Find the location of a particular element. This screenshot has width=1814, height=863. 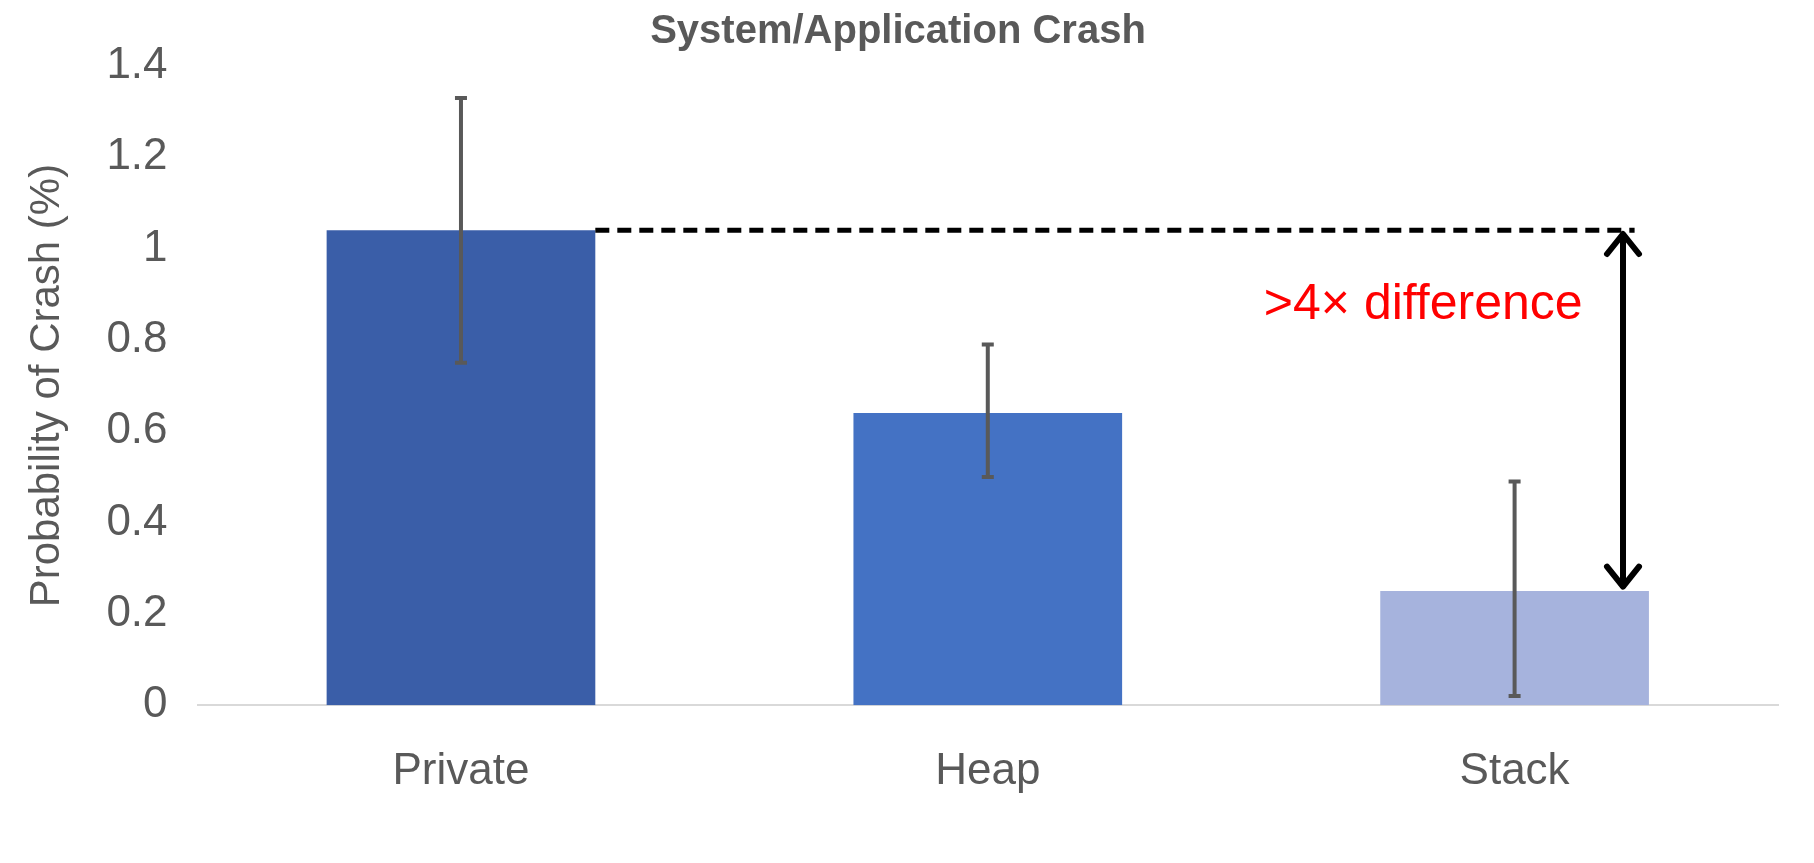

y-tick-label: 0 is located at coordinates (155, 702).